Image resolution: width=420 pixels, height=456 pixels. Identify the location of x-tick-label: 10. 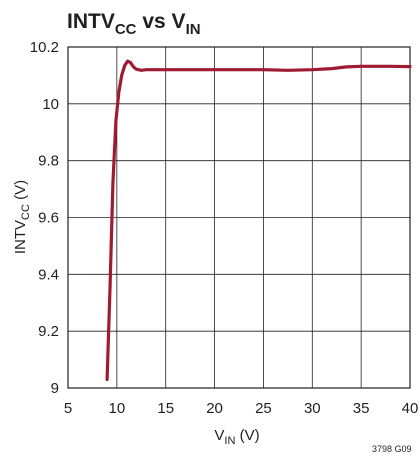
(117, 408).